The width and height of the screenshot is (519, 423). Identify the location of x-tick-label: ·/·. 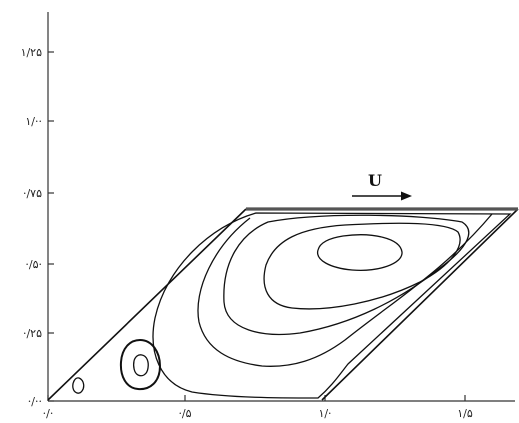
(48, 413).